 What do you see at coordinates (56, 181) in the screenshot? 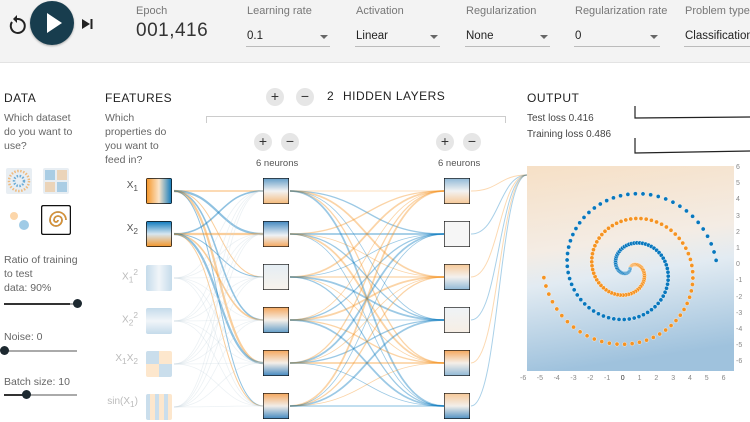
I see `xor-dataset-thumbnail` at bounding box center [56, 181].